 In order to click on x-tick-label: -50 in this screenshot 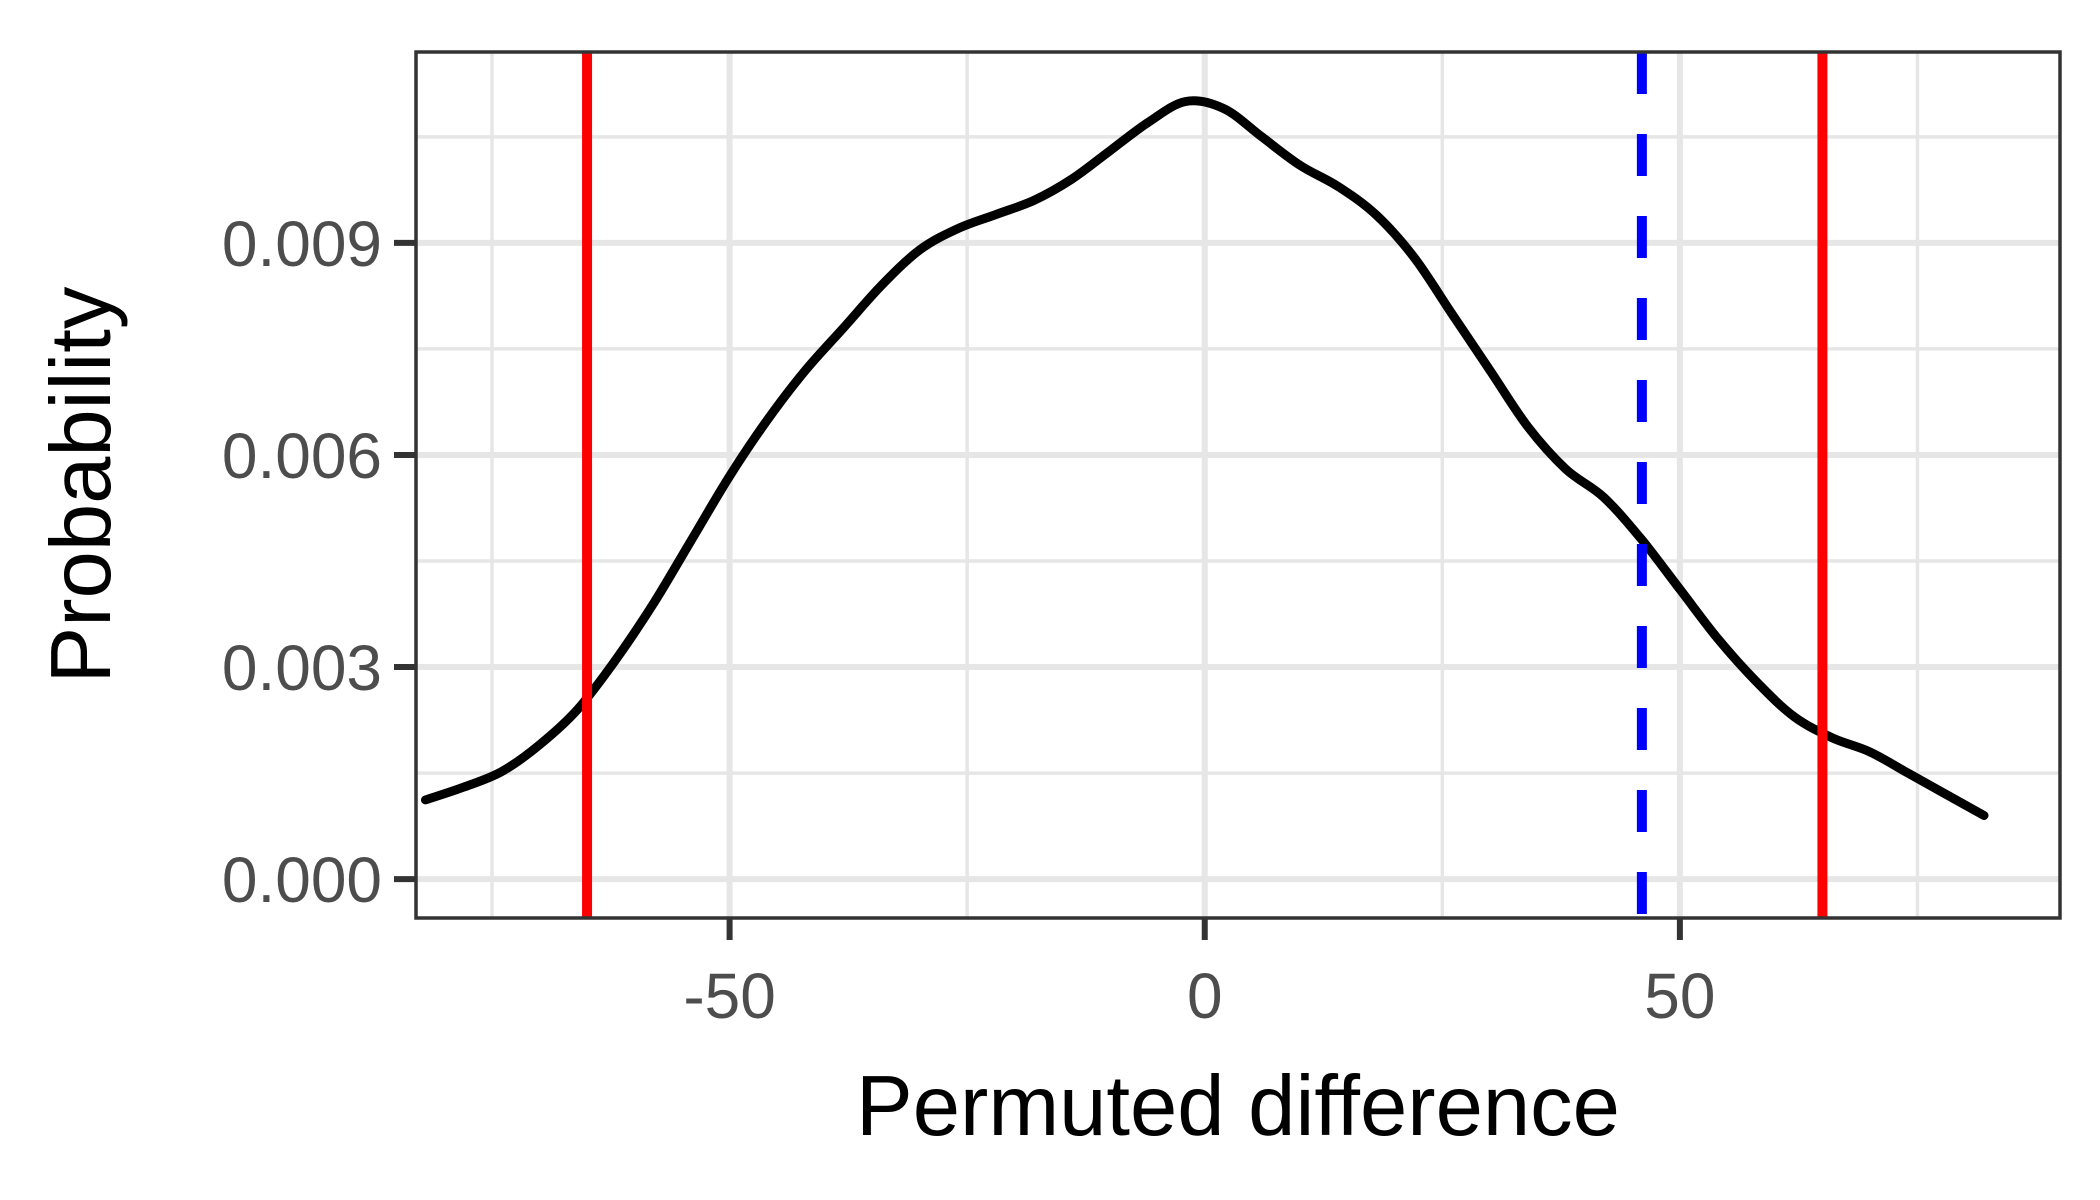, I will do `click(729, 996)`.